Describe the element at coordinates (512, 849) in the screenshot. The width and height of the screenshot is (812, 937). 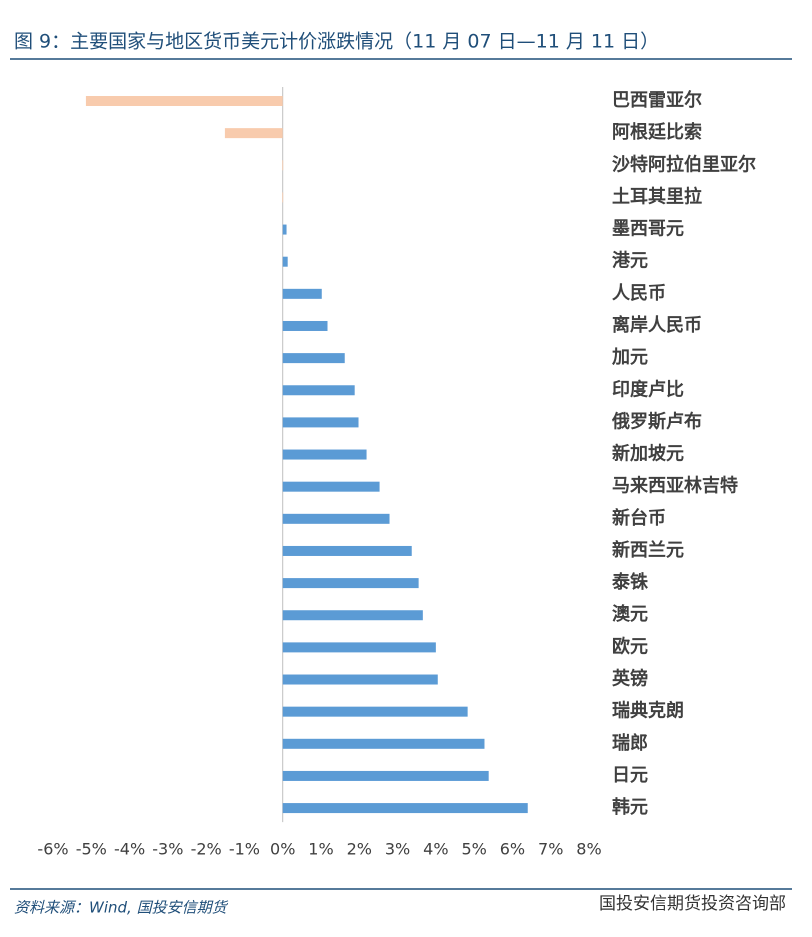
I see `x-tick-label: 6%` at that location.